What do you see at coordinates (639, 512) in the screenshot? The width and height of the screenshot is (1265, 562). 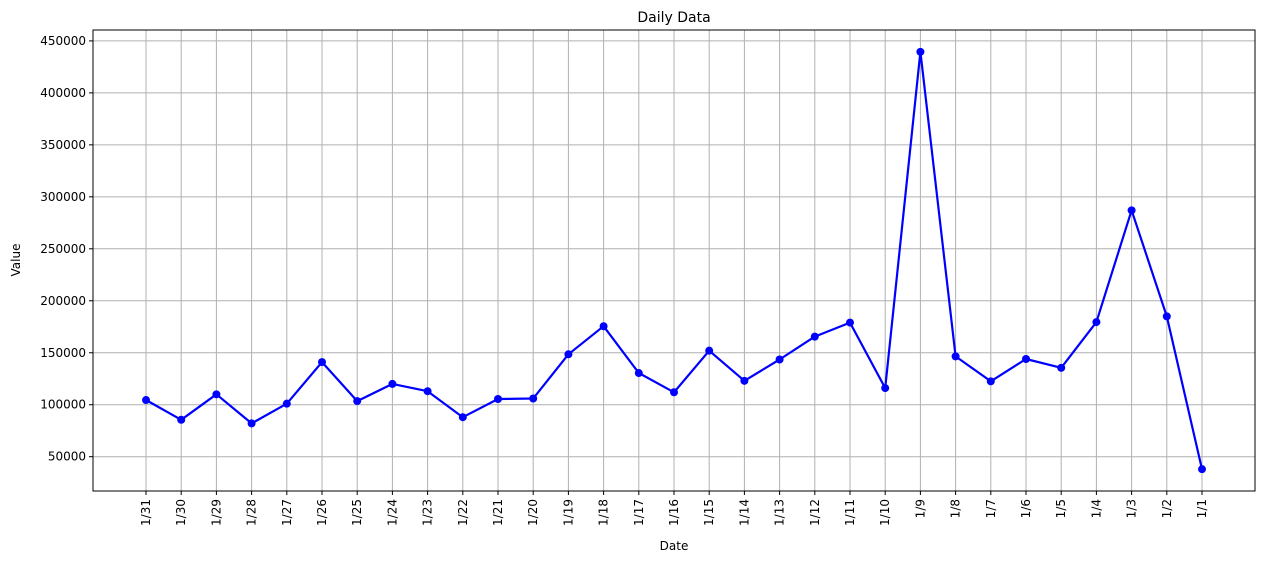 I see `x-tick-label: 1/17` at bounding box center [639, 512].